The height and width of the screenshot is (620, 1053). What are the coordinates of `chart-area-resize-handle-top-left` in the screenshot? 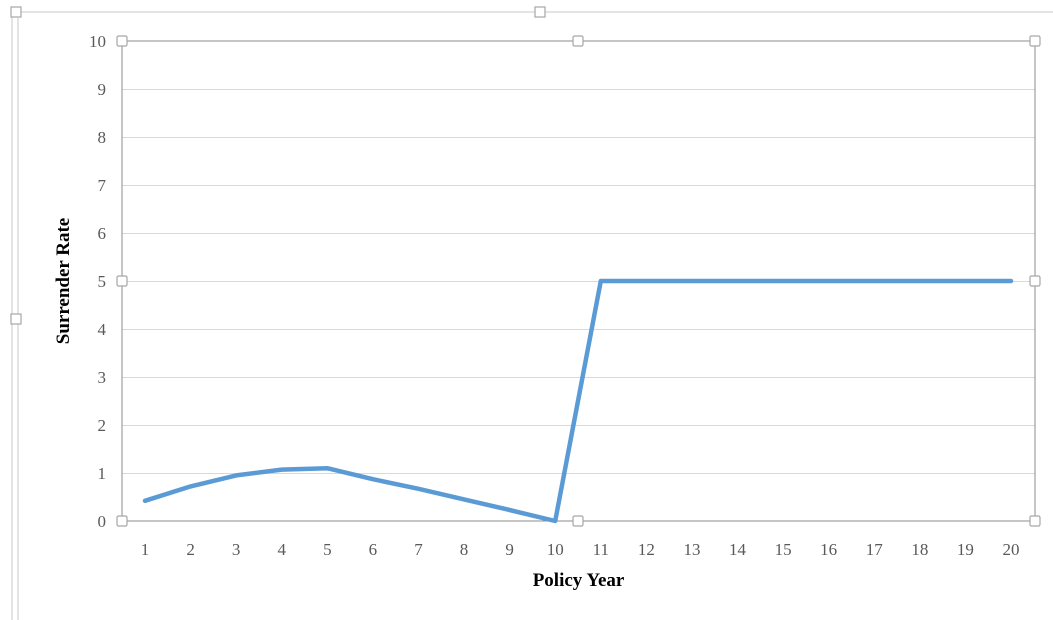 It's located at (16, 12).